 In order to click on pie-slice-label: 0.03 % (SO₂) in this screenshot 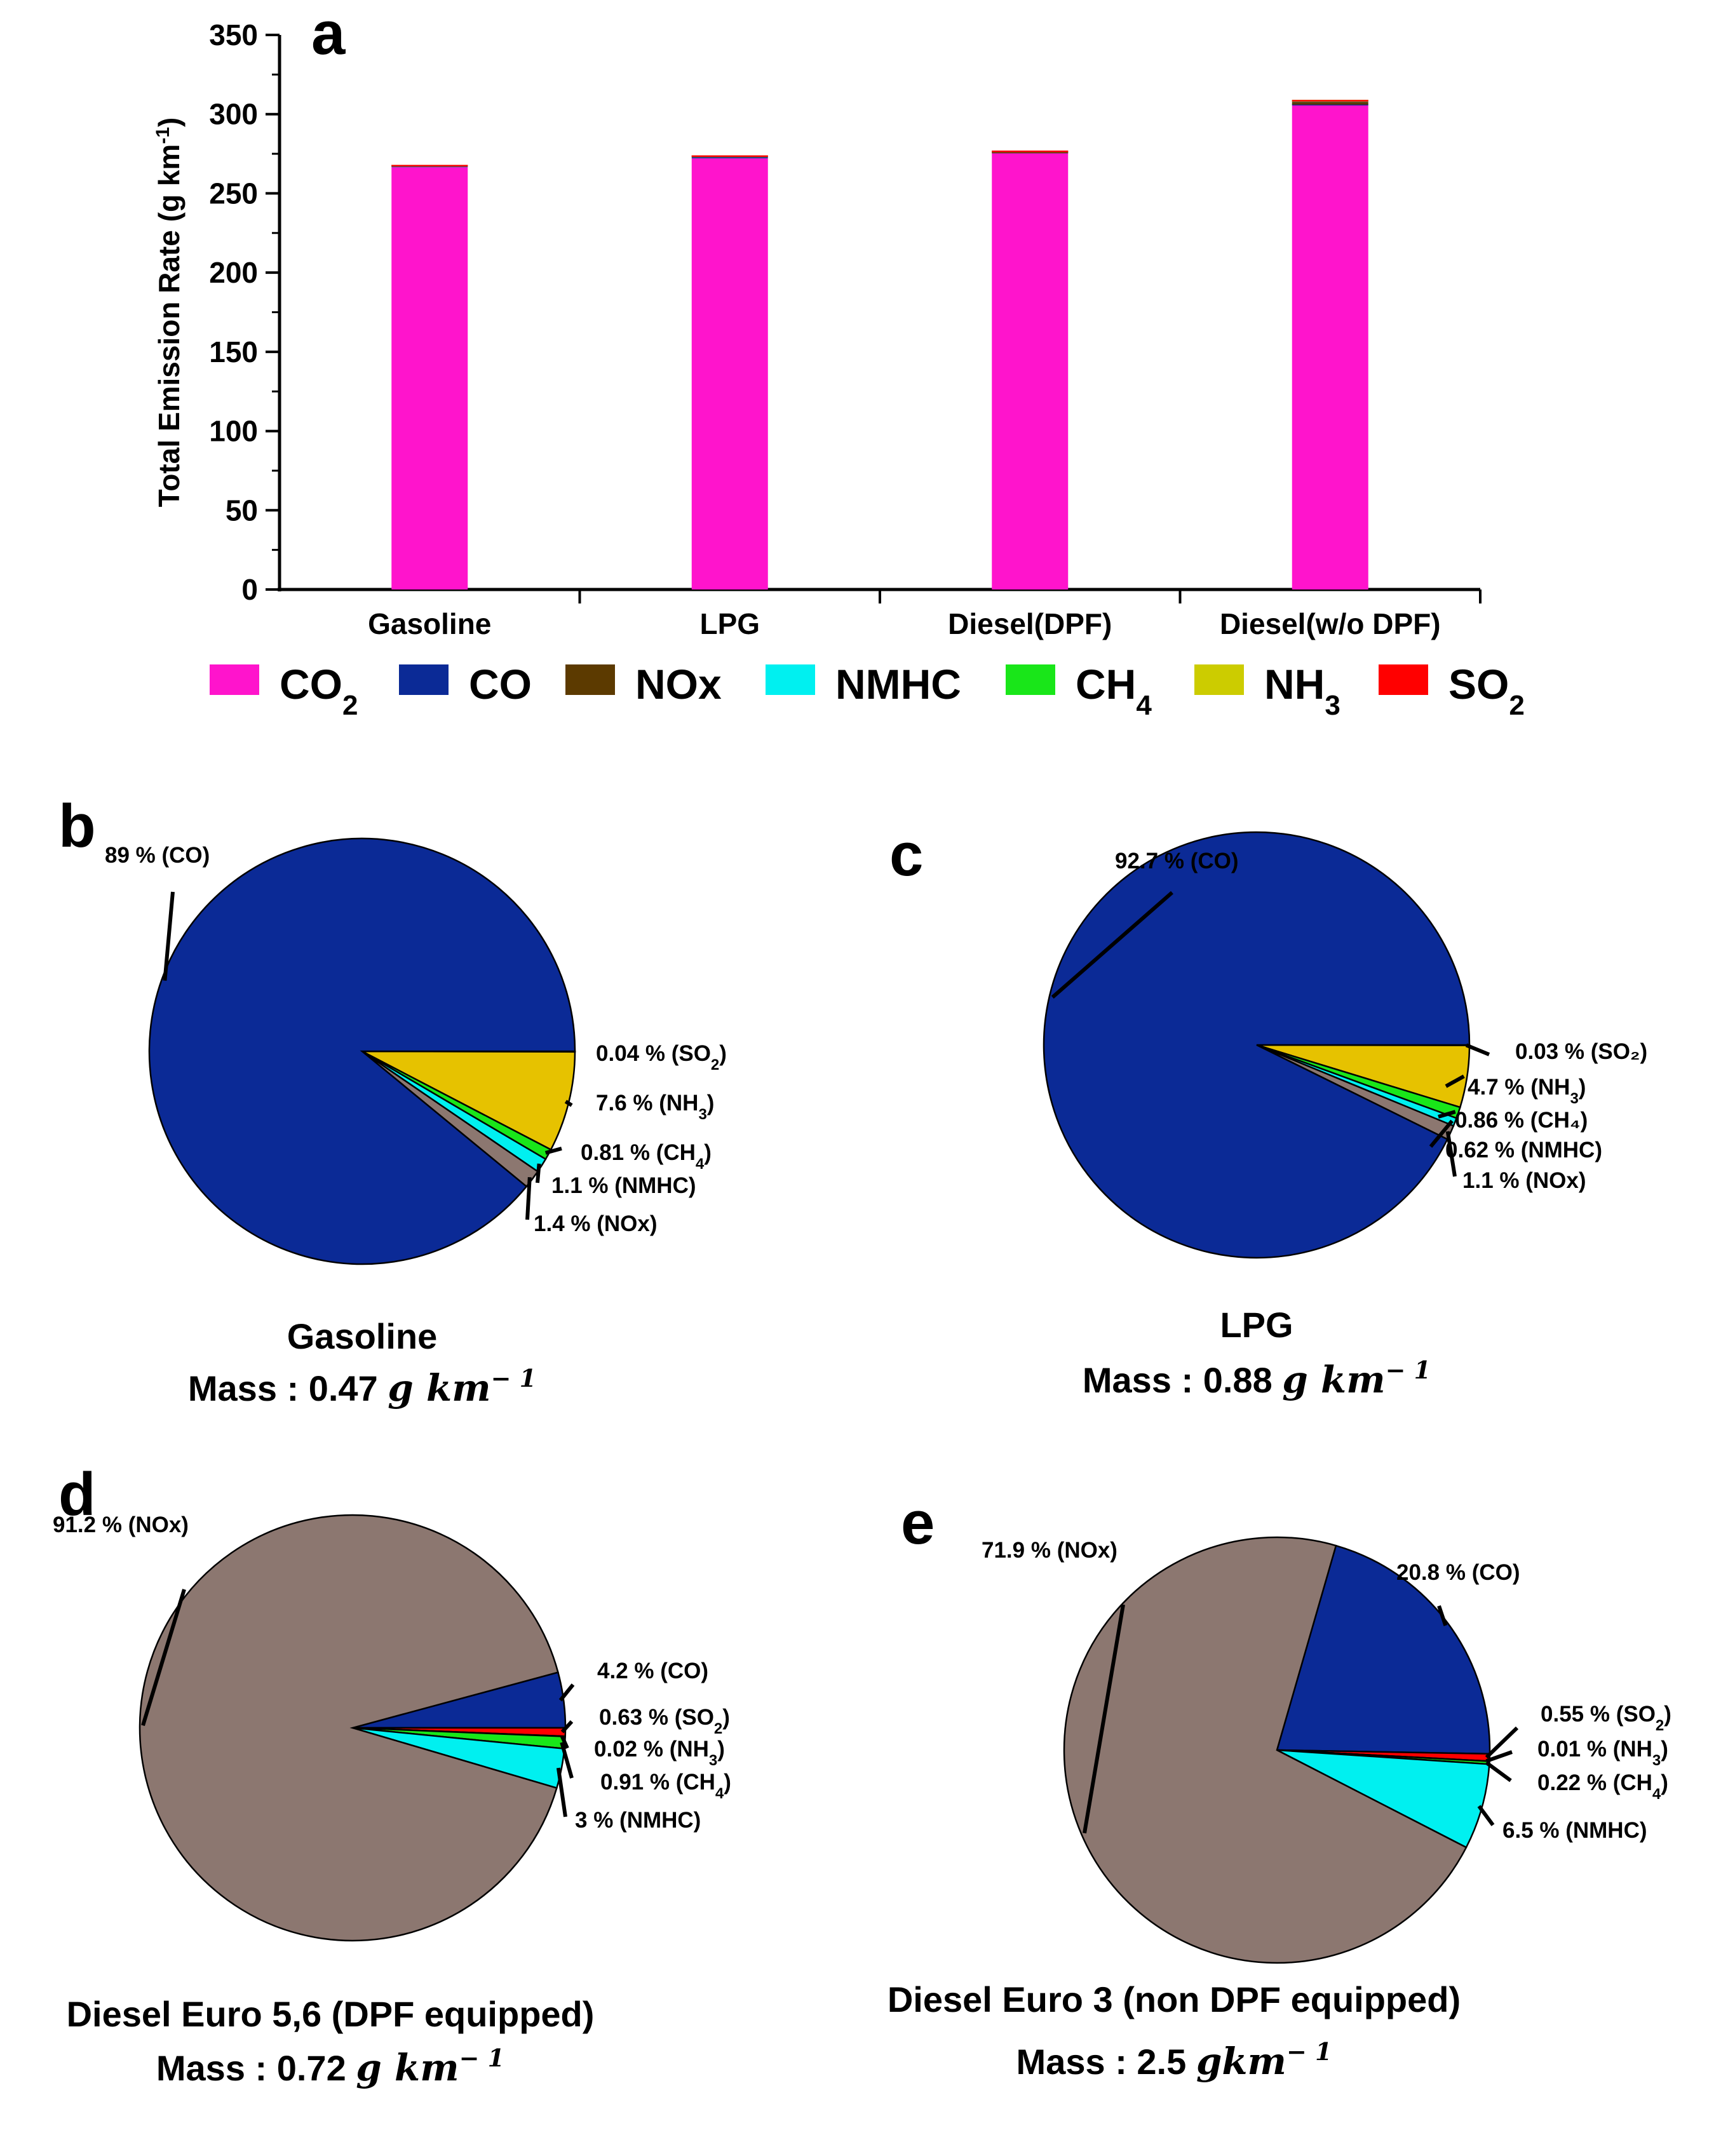, I will do `click(1581, 1051)`.